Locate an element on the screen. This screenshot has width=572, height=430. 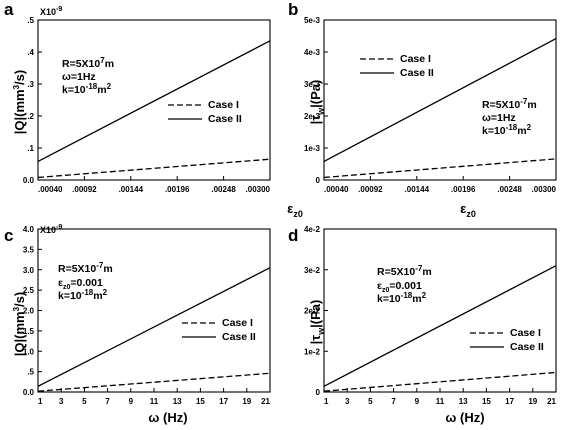
x-tick-label: 19 is located at coordinates (532, 401).